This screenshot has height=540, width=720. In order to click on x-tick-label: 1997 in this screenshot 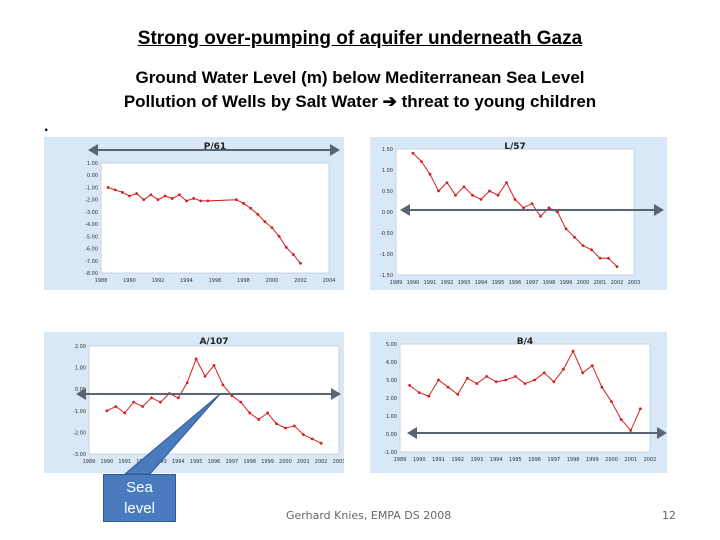, I will do `click(231, 462)`.